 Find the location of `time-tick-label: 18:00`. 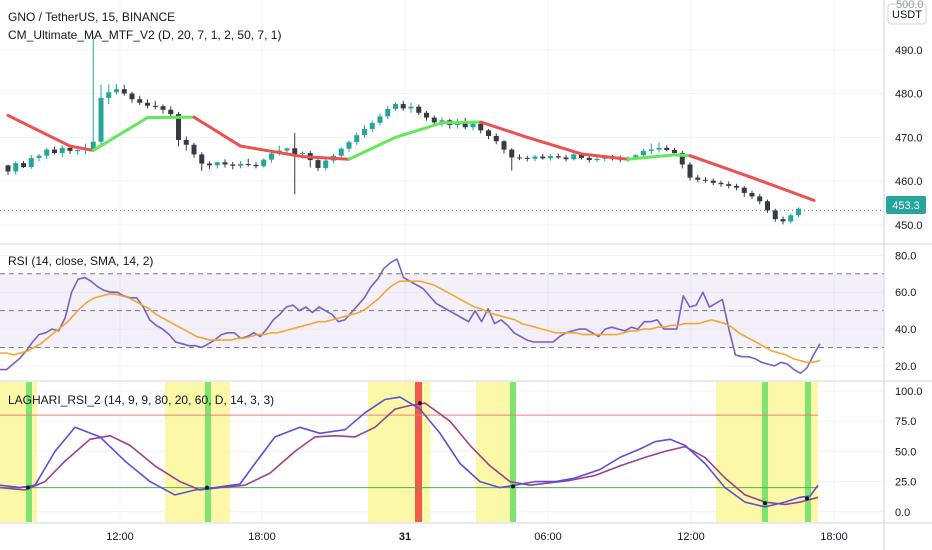

time-tick-label: 18:00 is located at coordinates (262, 537).